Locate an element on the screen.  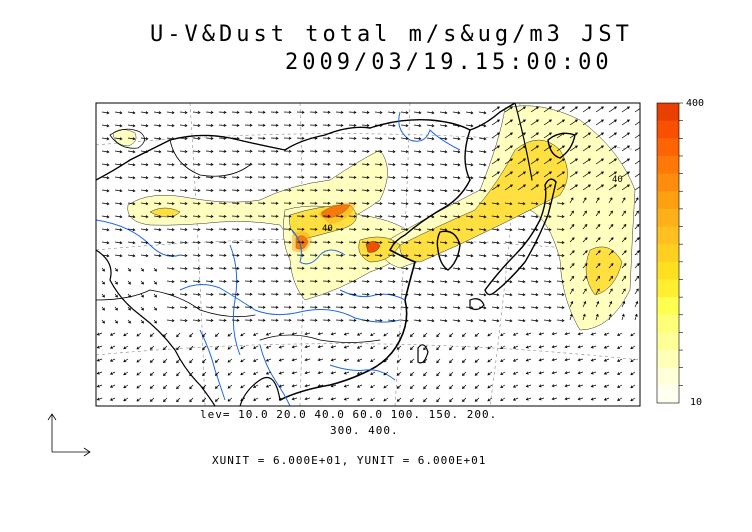
colorbar-segment is located at coordinates (668, 235).